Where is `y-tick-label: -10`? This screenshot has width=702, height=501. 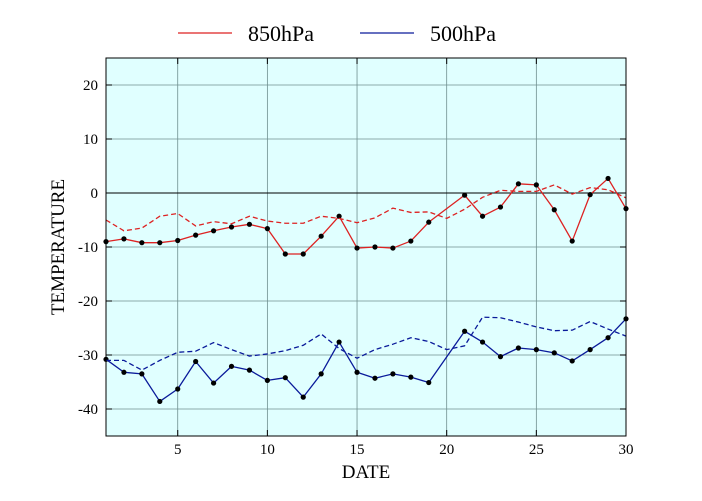
y-tick-label: -10 is located at coordinates (88, 248).